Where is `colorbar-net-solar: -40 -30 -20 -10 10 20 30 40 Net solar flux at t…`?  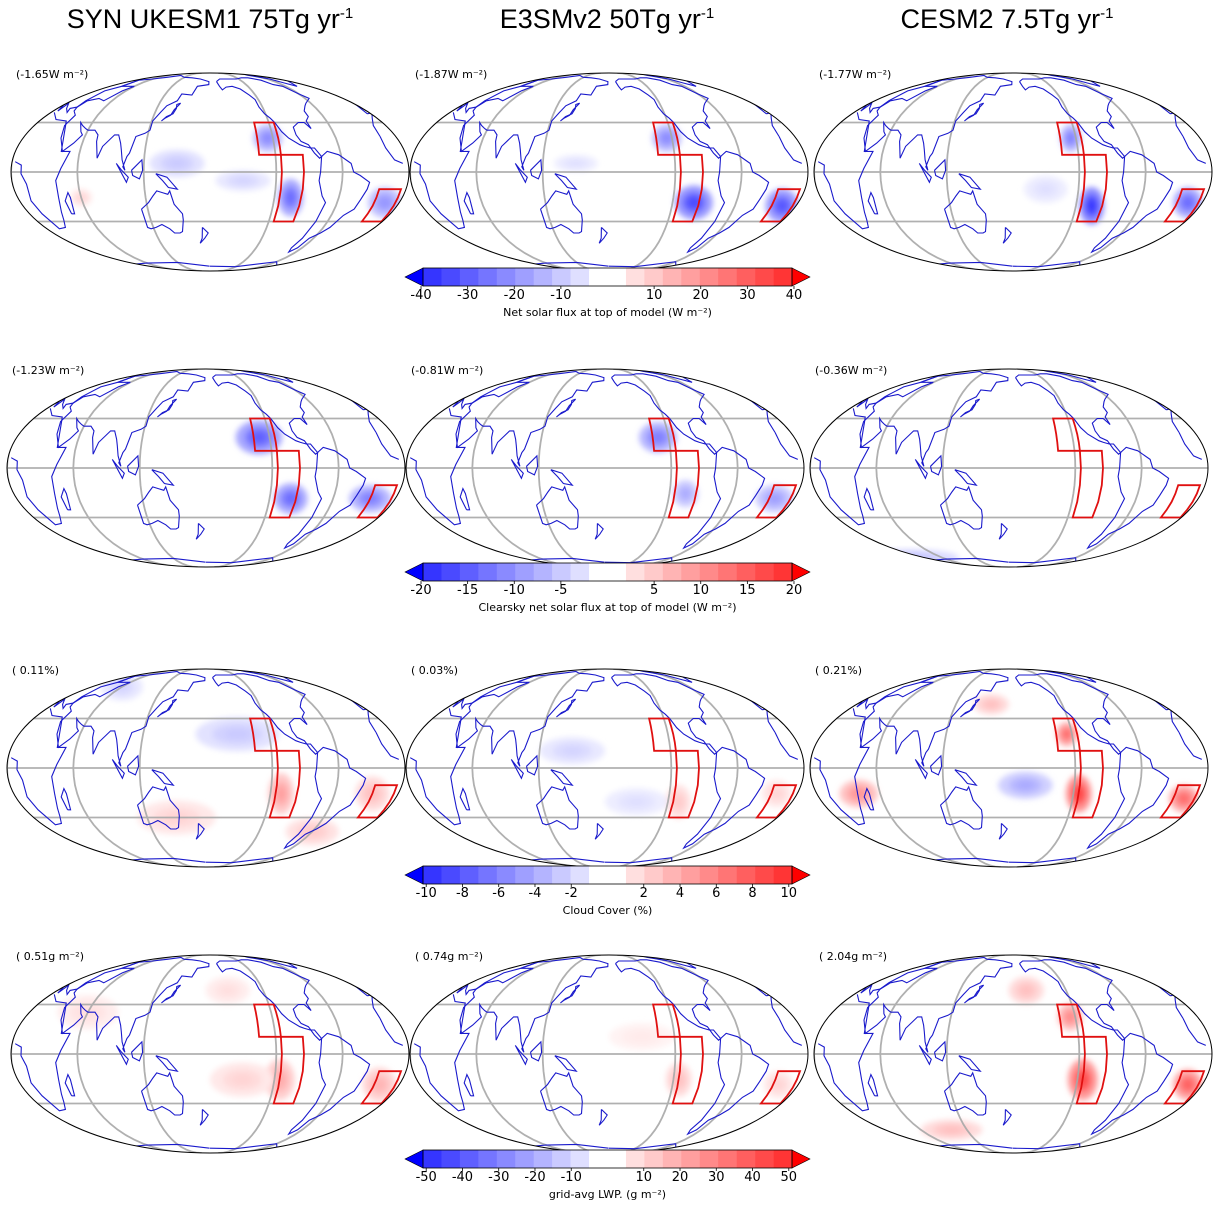
colorbar-net-solar: -40 -30 -20 -10 10 20 30 40 Net solar flux at t… is located at coordinates (607, 293).